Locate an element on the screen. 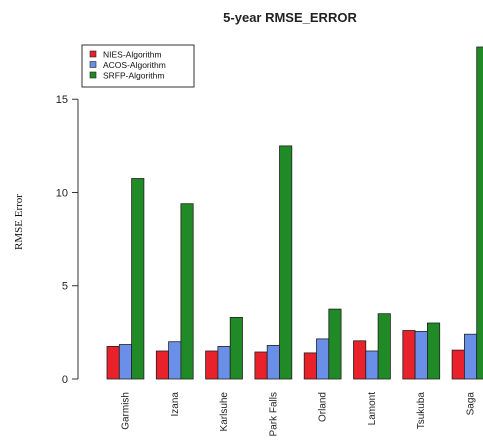 The width and height of the screenshot is (483, 440). bar-acos-algorithm-karlsuhe is located at coordinates (224, 362).